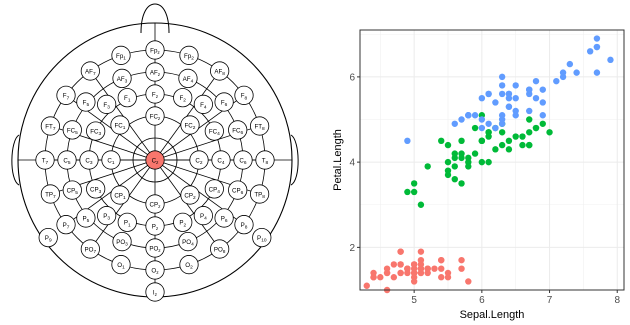  What do you see at coordinates (265, 161) in the screenshot?
I see `electrode-label: T8` at bounding box center [265, 161].